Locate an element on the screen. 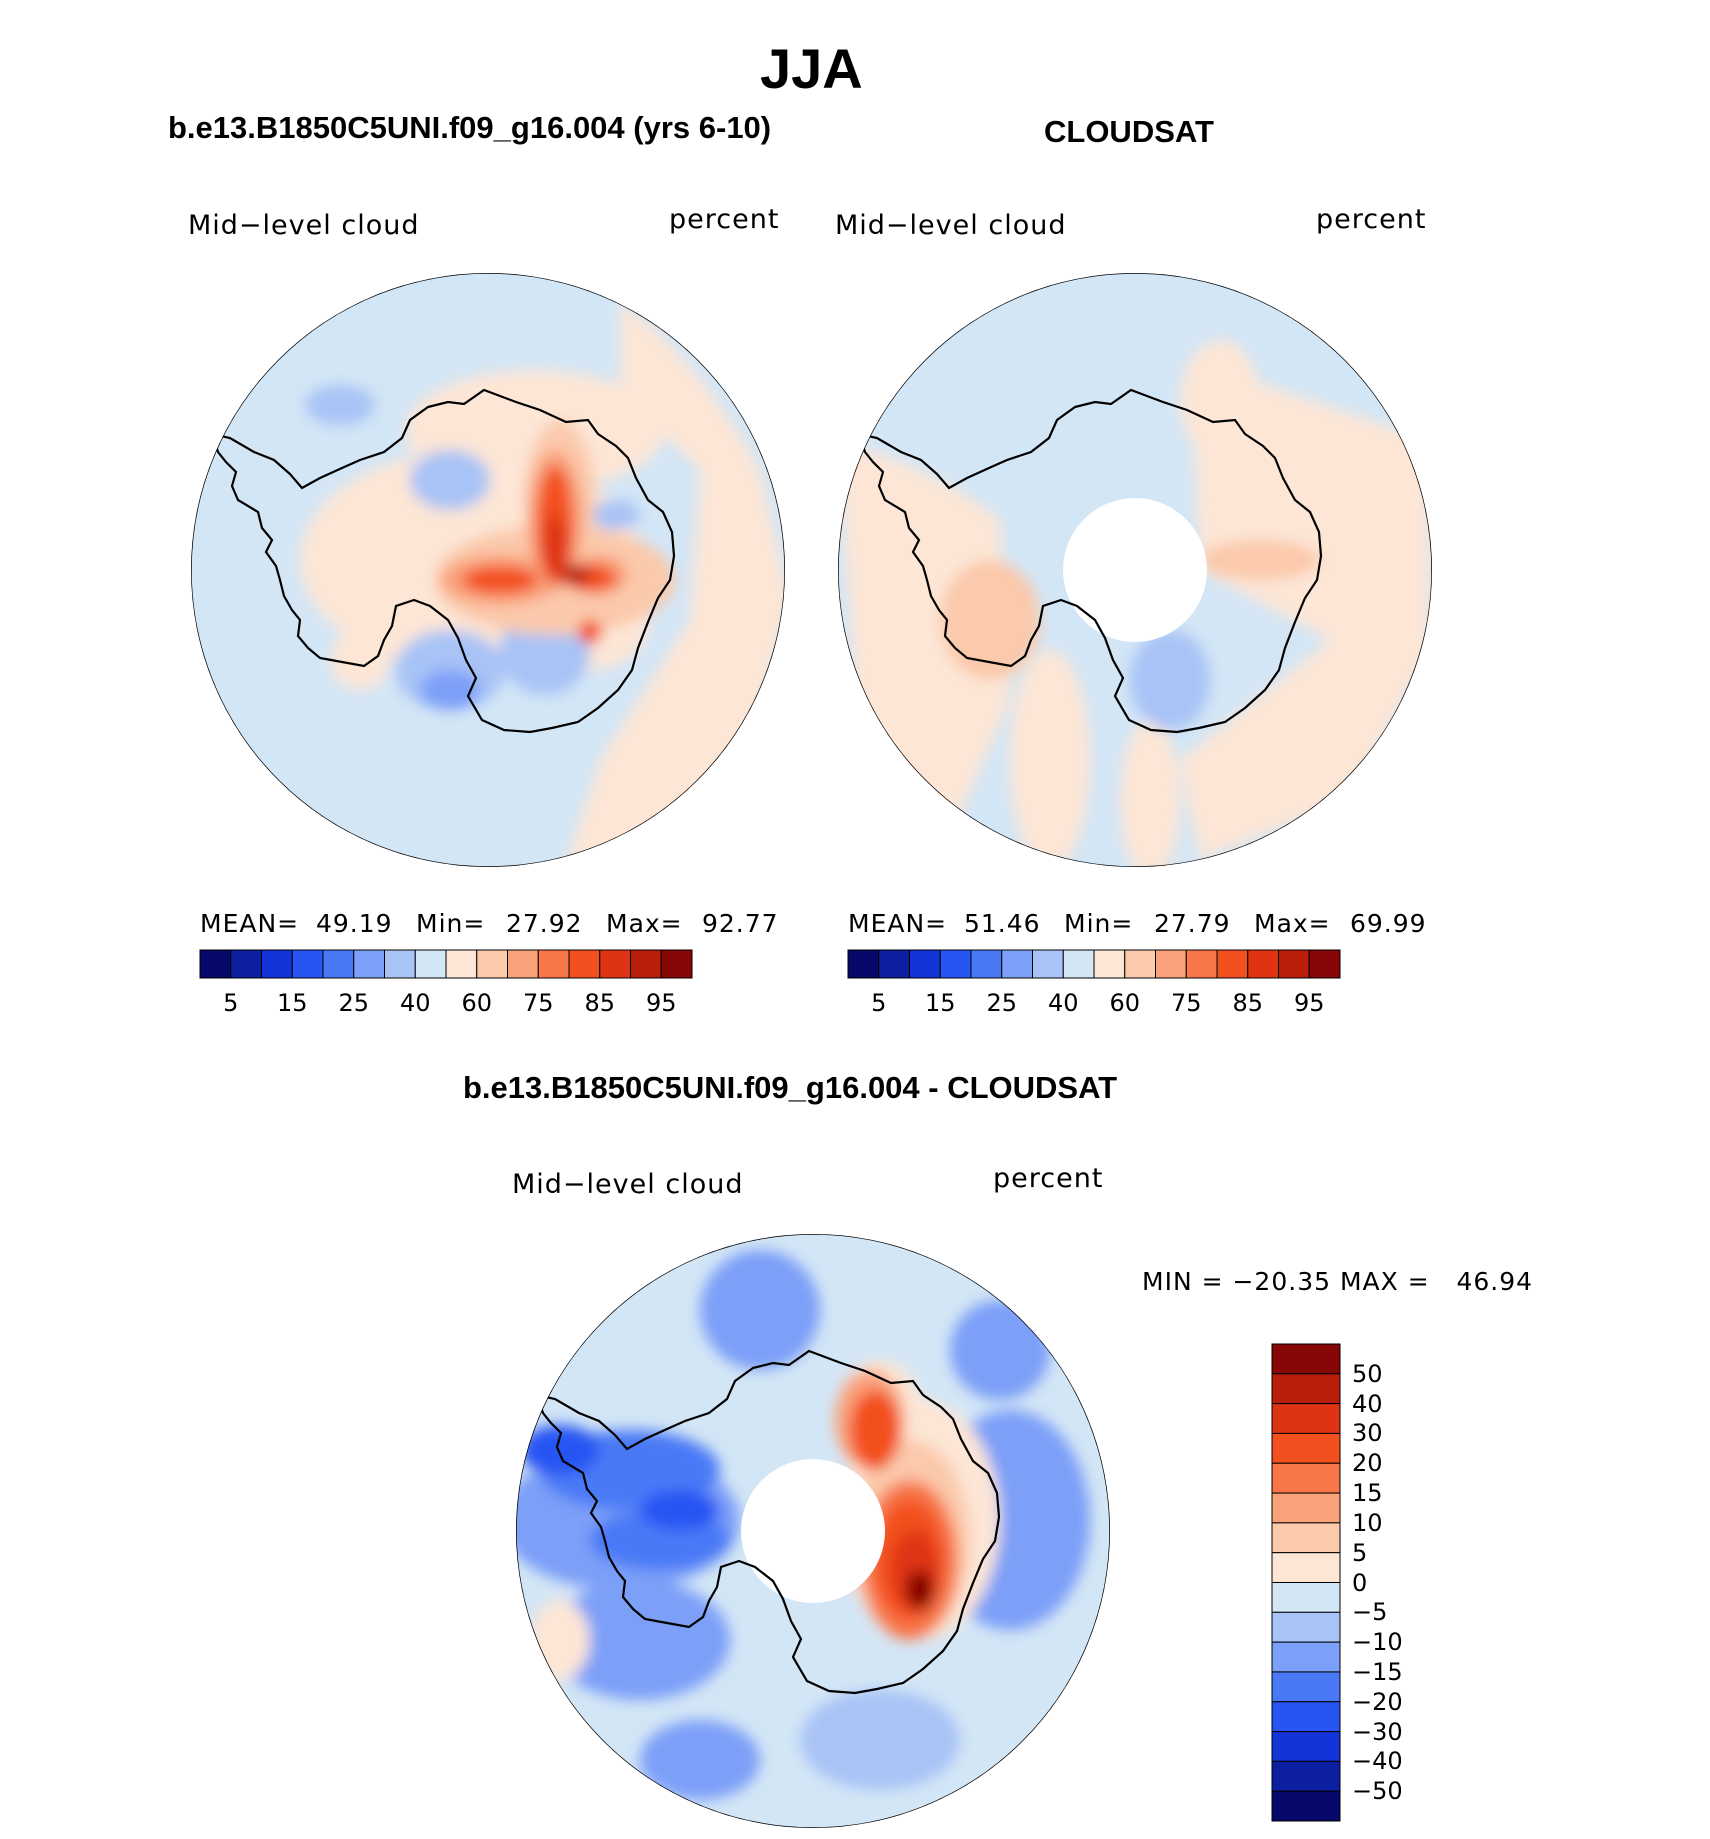 Image resolution: width=1710 pixels, height=1839 pixels. panel1-max-value: 92.77 is located at coordinates (740, 923).